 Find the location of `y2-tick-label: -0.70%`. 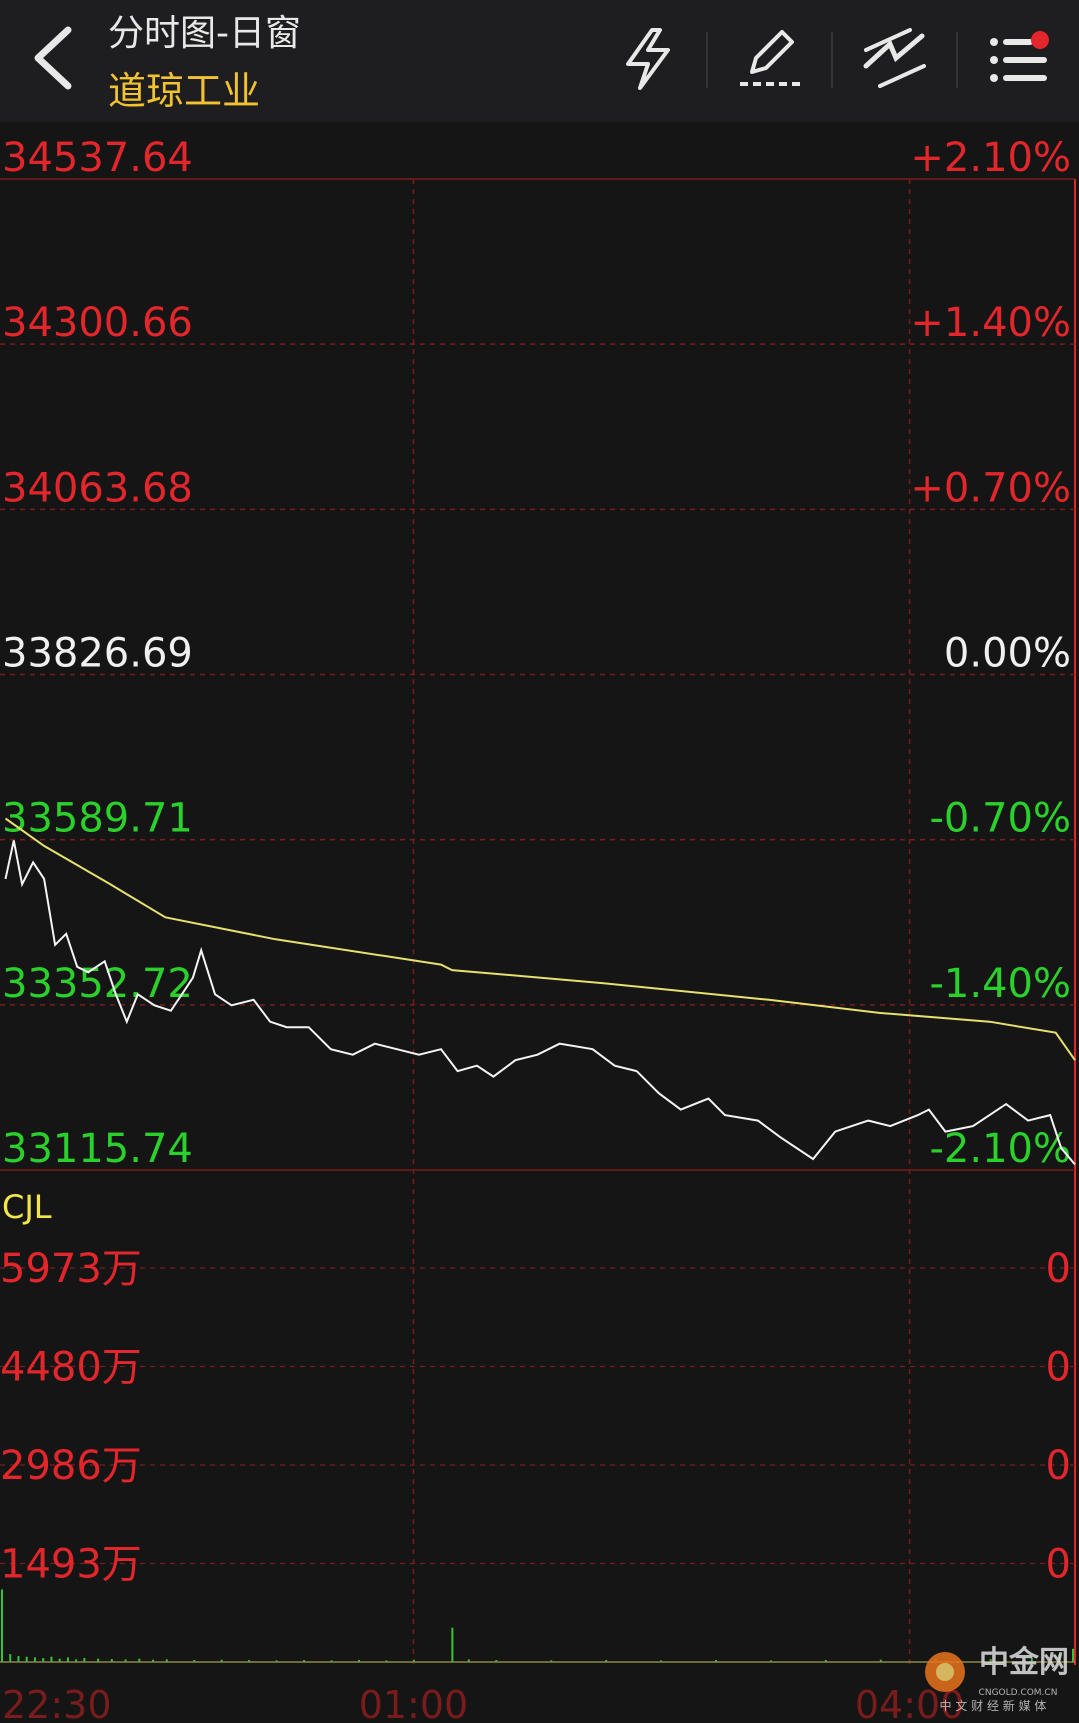

y2-tick-label: -0.70% is located at coordinates (1000, 819).